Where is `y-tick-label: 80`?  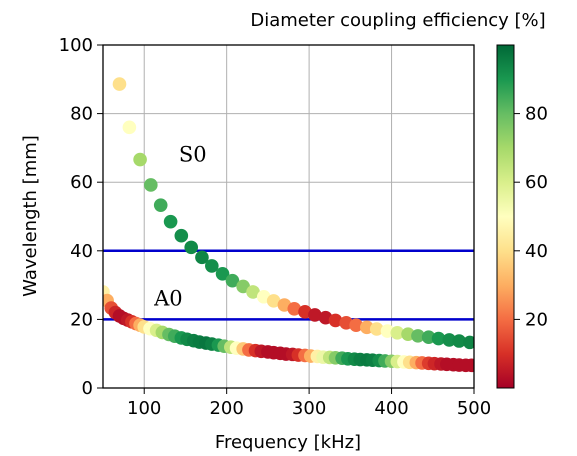 y-tick-label: 80 is located at coordinates (81, 114).